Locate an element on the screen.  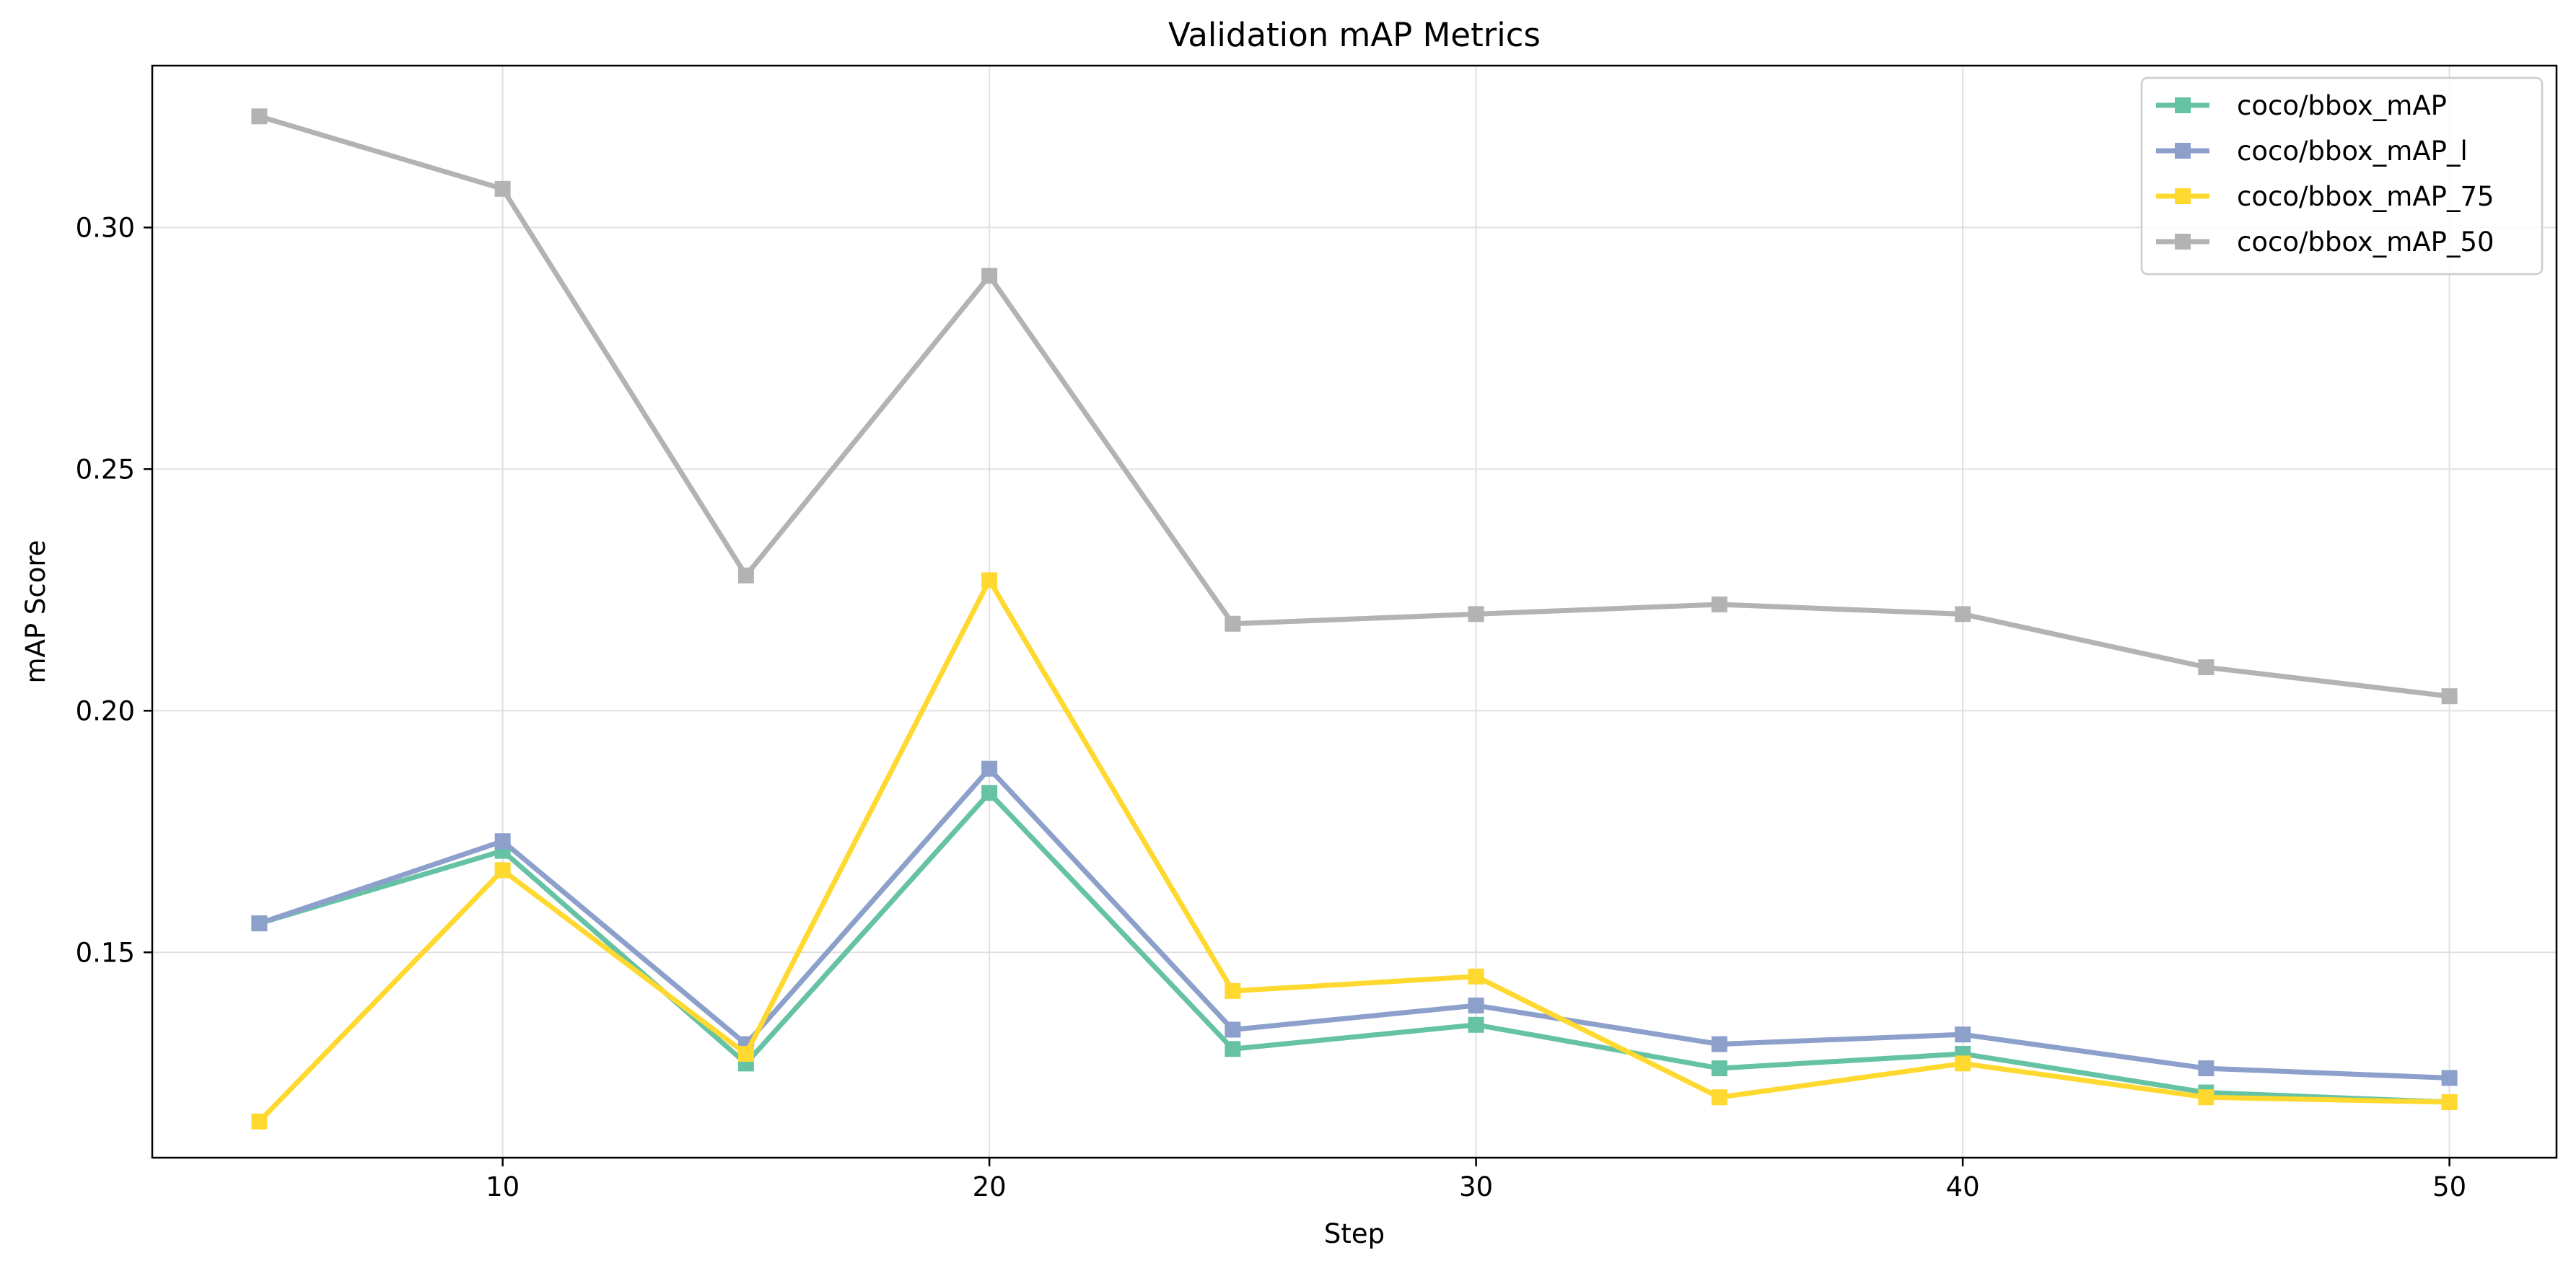
chart-title: Validation mAP Metrics is located at coordinates (1354, 35).